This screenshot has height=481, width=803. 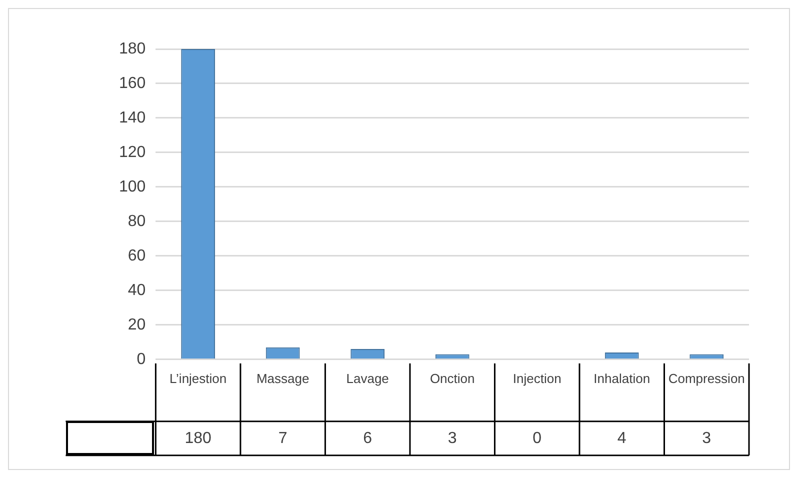 What do you see at coordinates (621, 438) in the screenshot?
I see `data-label: 4` at bounding box center [621, 438].